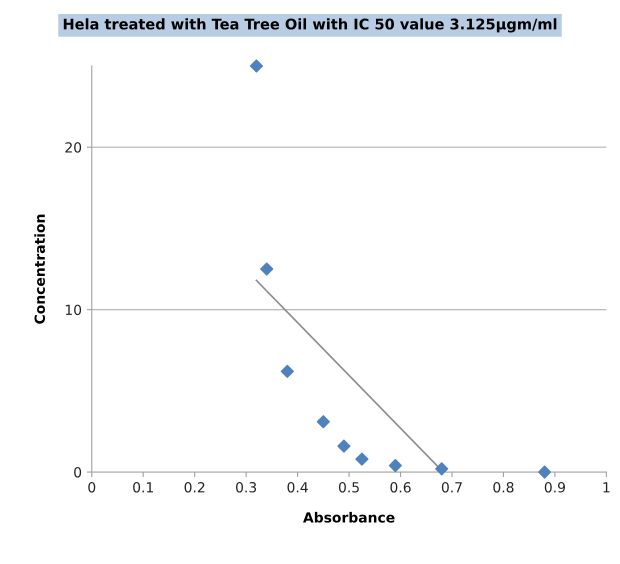  I want to click on x-tick-label: 0.1, so click(143, 487).